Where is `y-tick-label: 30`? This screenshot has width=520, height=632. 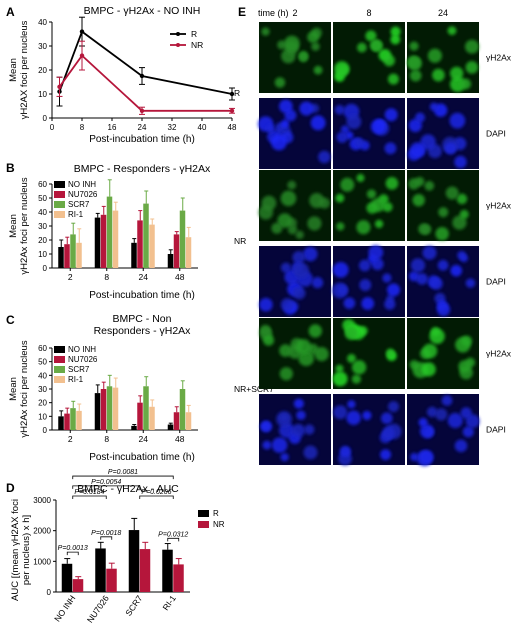 y-tick-label: 30 is located at coordinates (42, 389).